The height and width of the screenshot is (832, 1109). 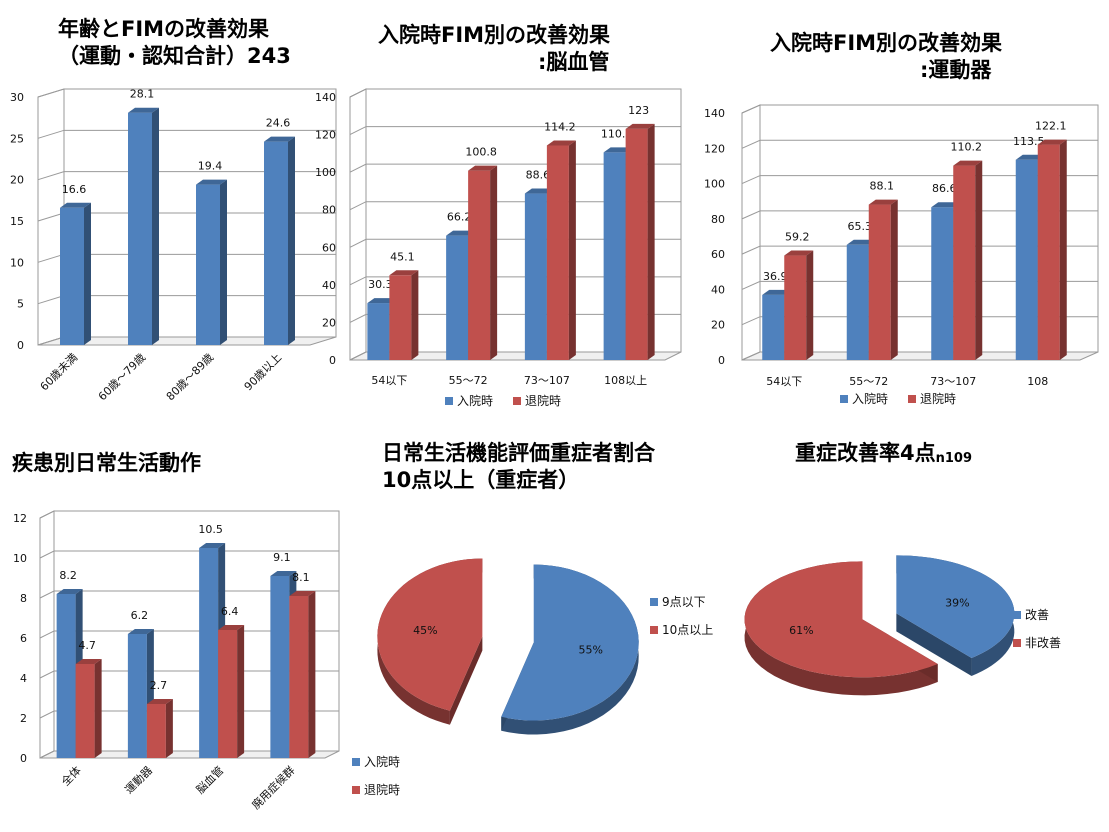 I want to click on x-tick-label: 脳血管, so click(x=209, y=779).